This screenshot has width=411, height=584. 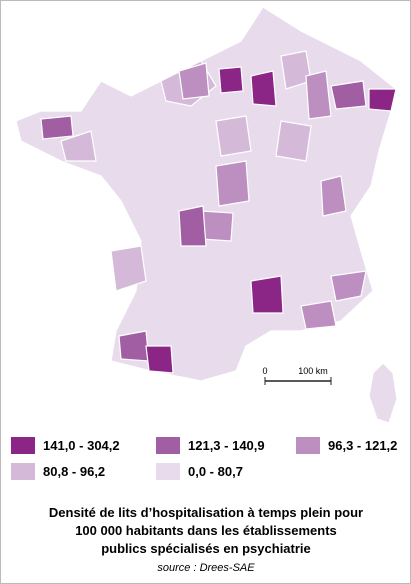 I want to click on caption-line: publics spécialisés en psychiatrie, so click(x=206, y=548).